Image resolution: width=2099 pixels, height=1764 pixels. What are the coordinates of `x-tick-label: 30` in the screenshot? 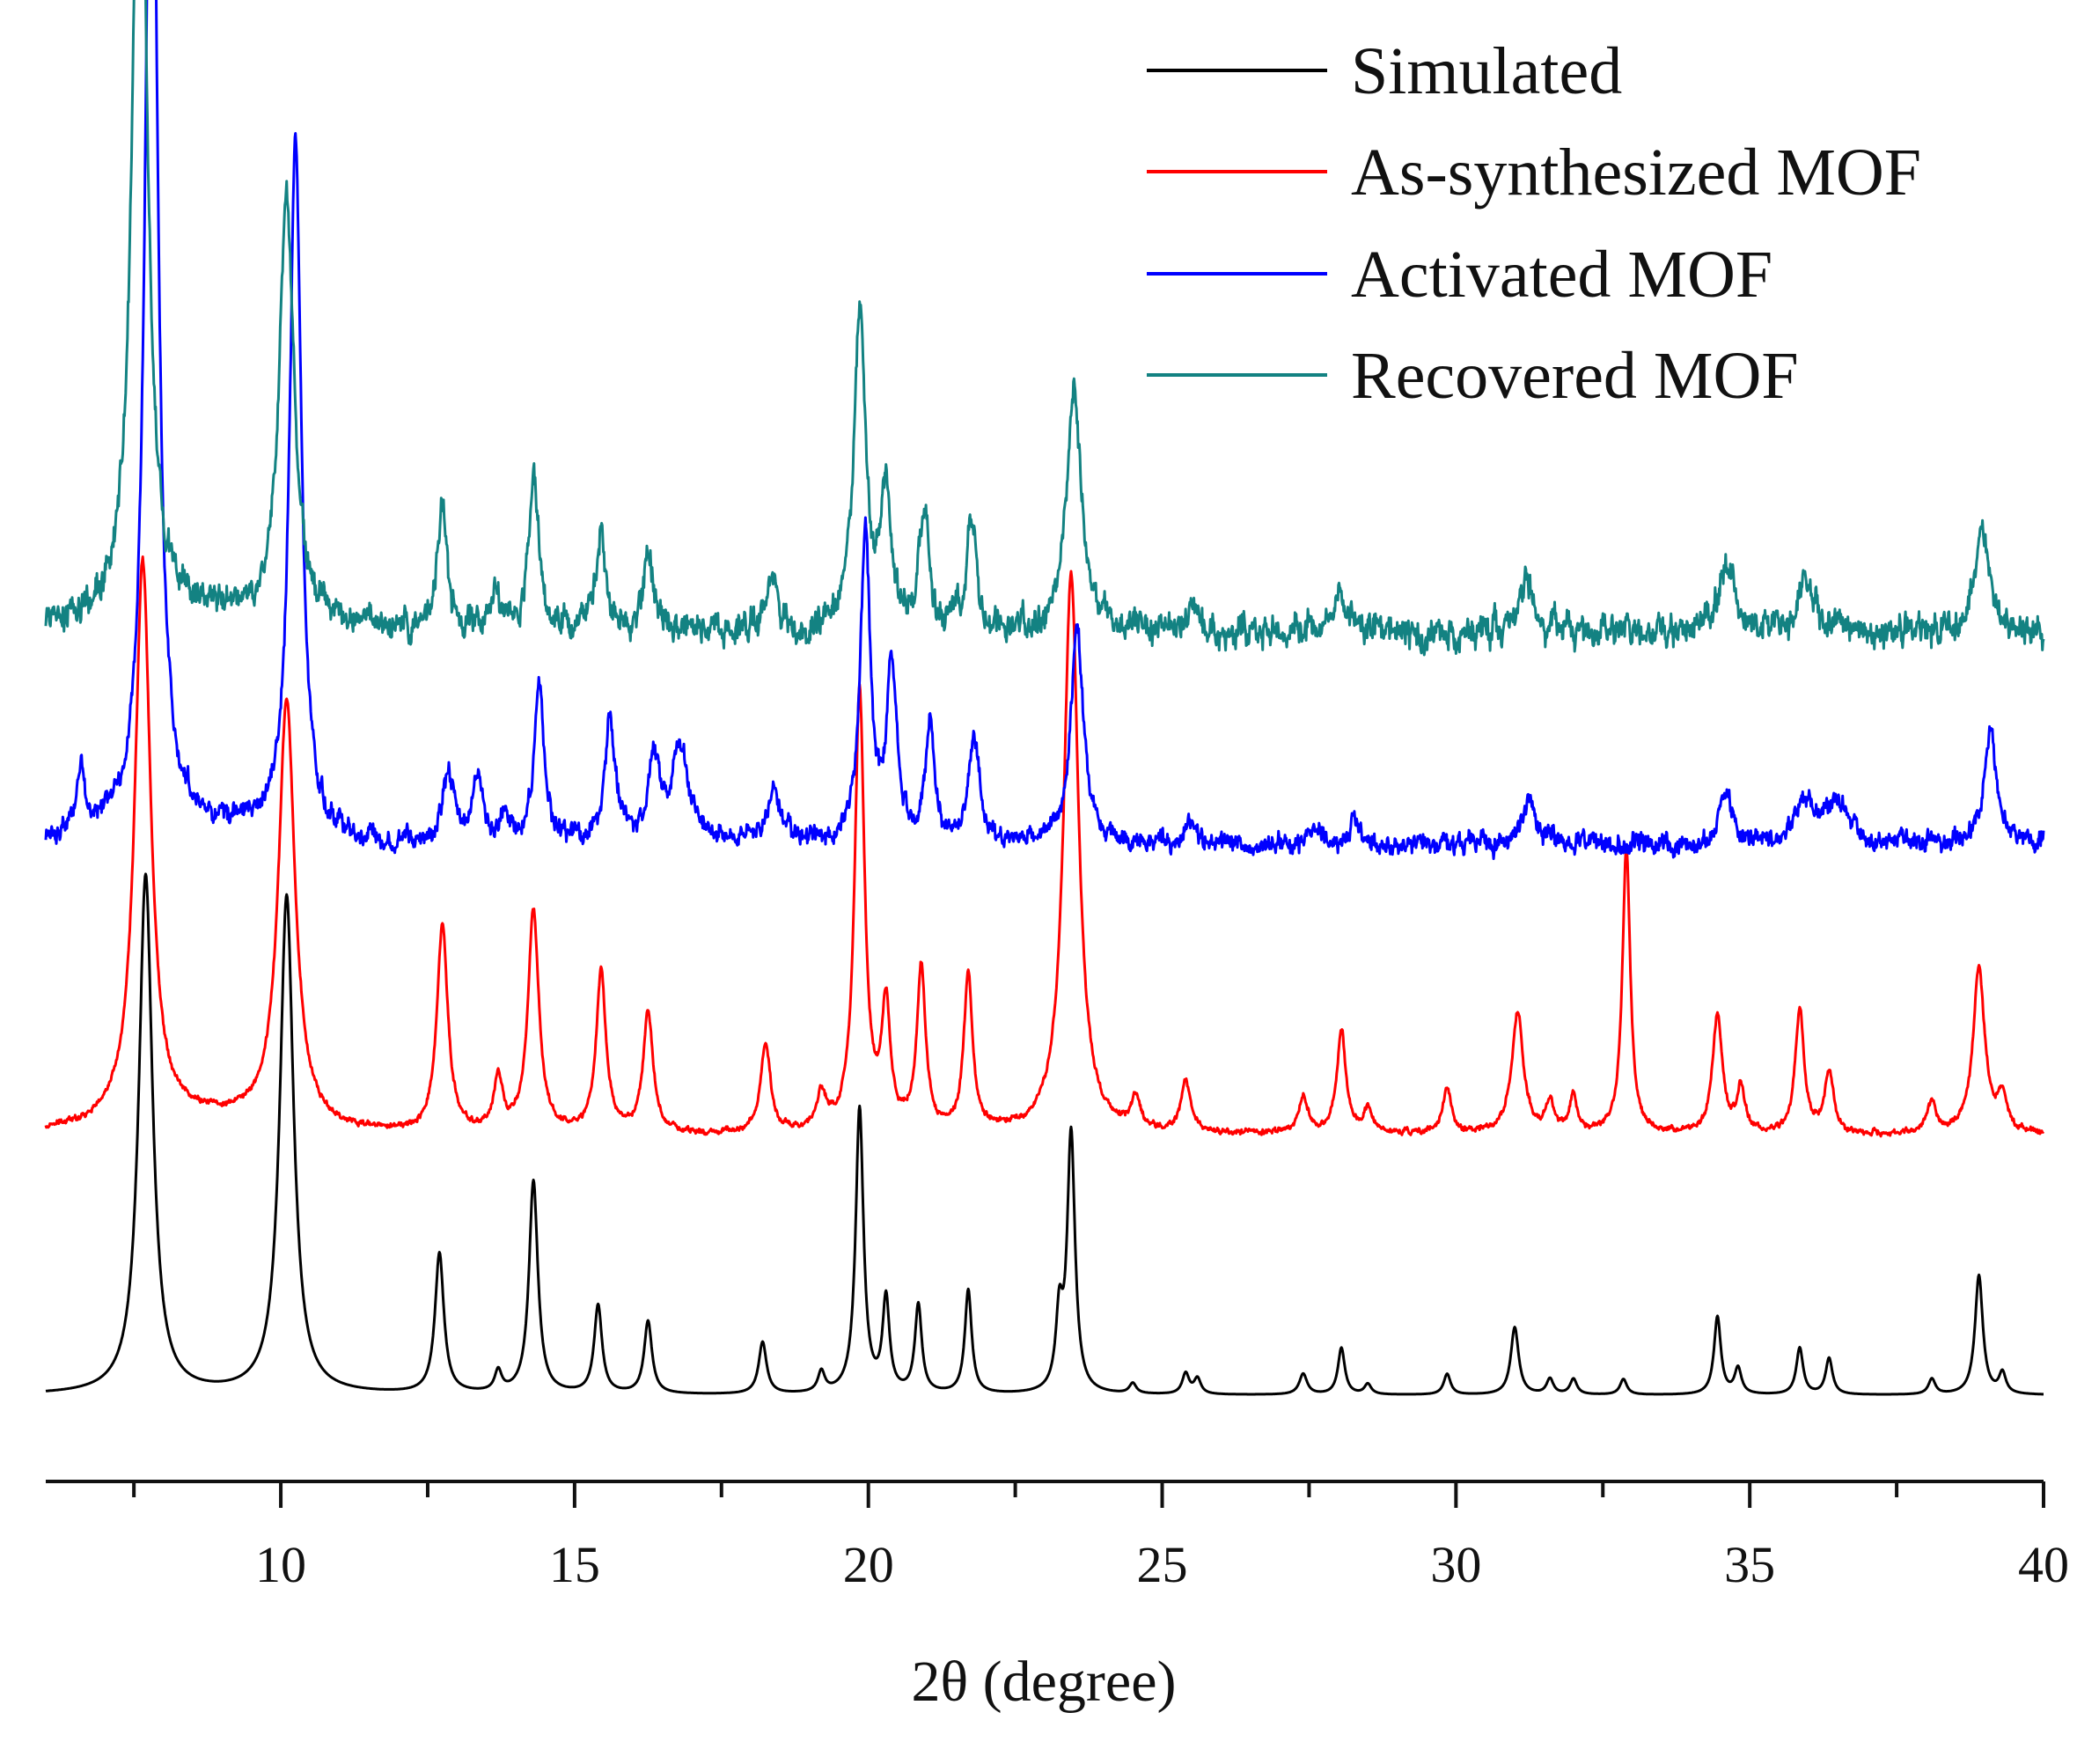 It's located at (1455, 1564).